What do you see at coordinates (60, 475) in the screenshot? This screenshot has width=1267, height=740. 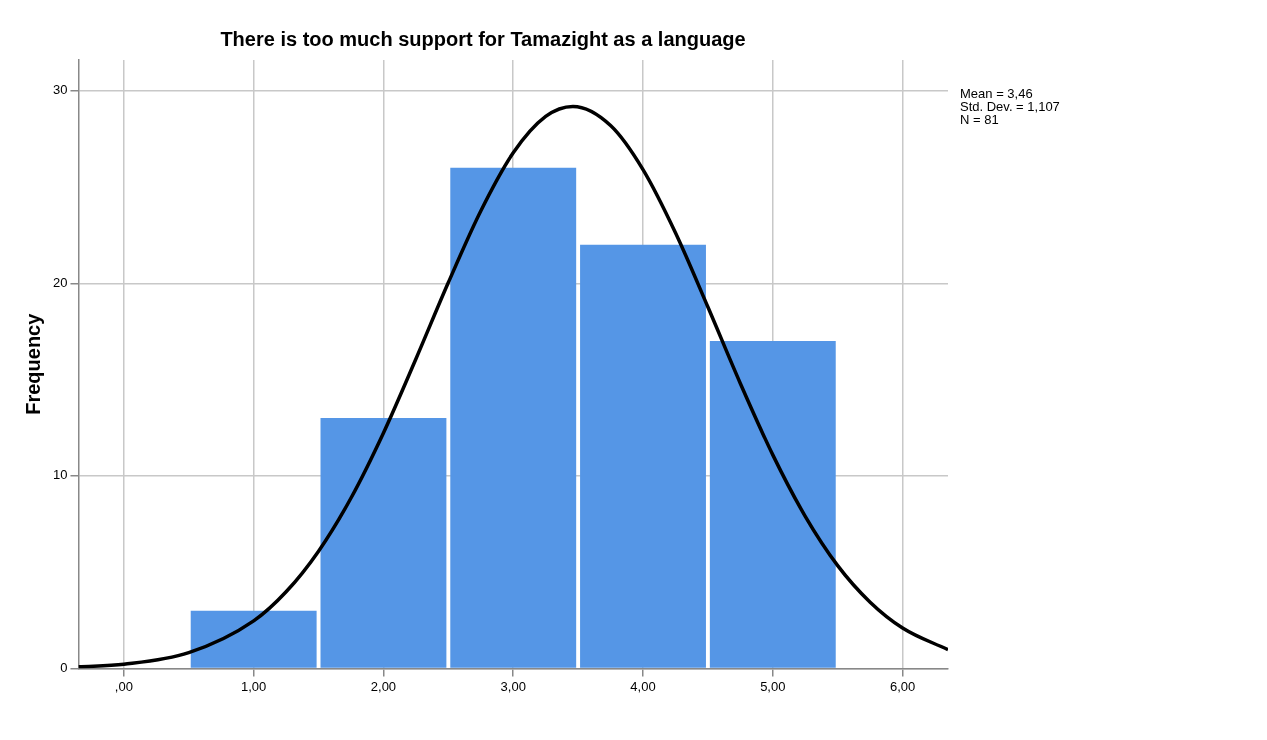 I see `y-tick-label: 10` at bounding box center [60, 475].